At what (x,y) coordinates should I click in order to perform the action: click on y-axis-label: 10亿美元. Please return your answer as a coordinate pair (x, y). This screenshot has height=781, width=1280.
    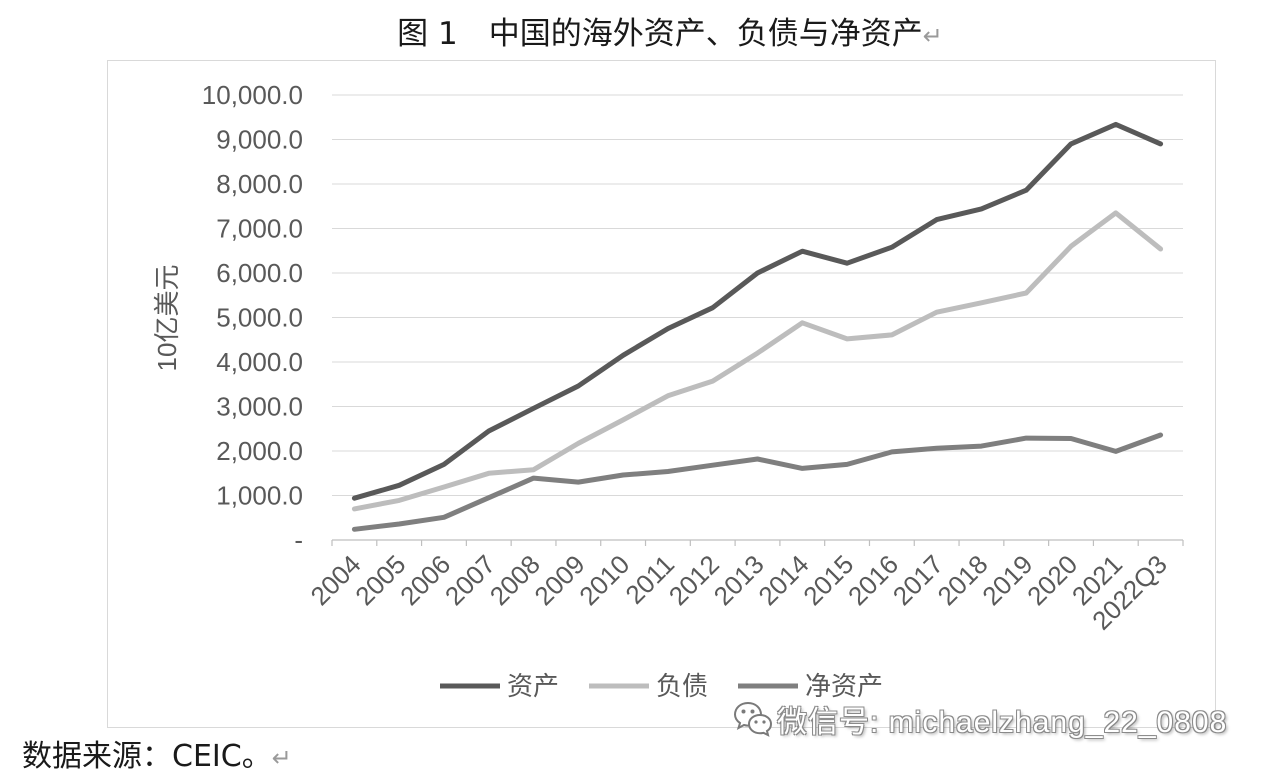
    Looking at the image, I should click on (167, 318).